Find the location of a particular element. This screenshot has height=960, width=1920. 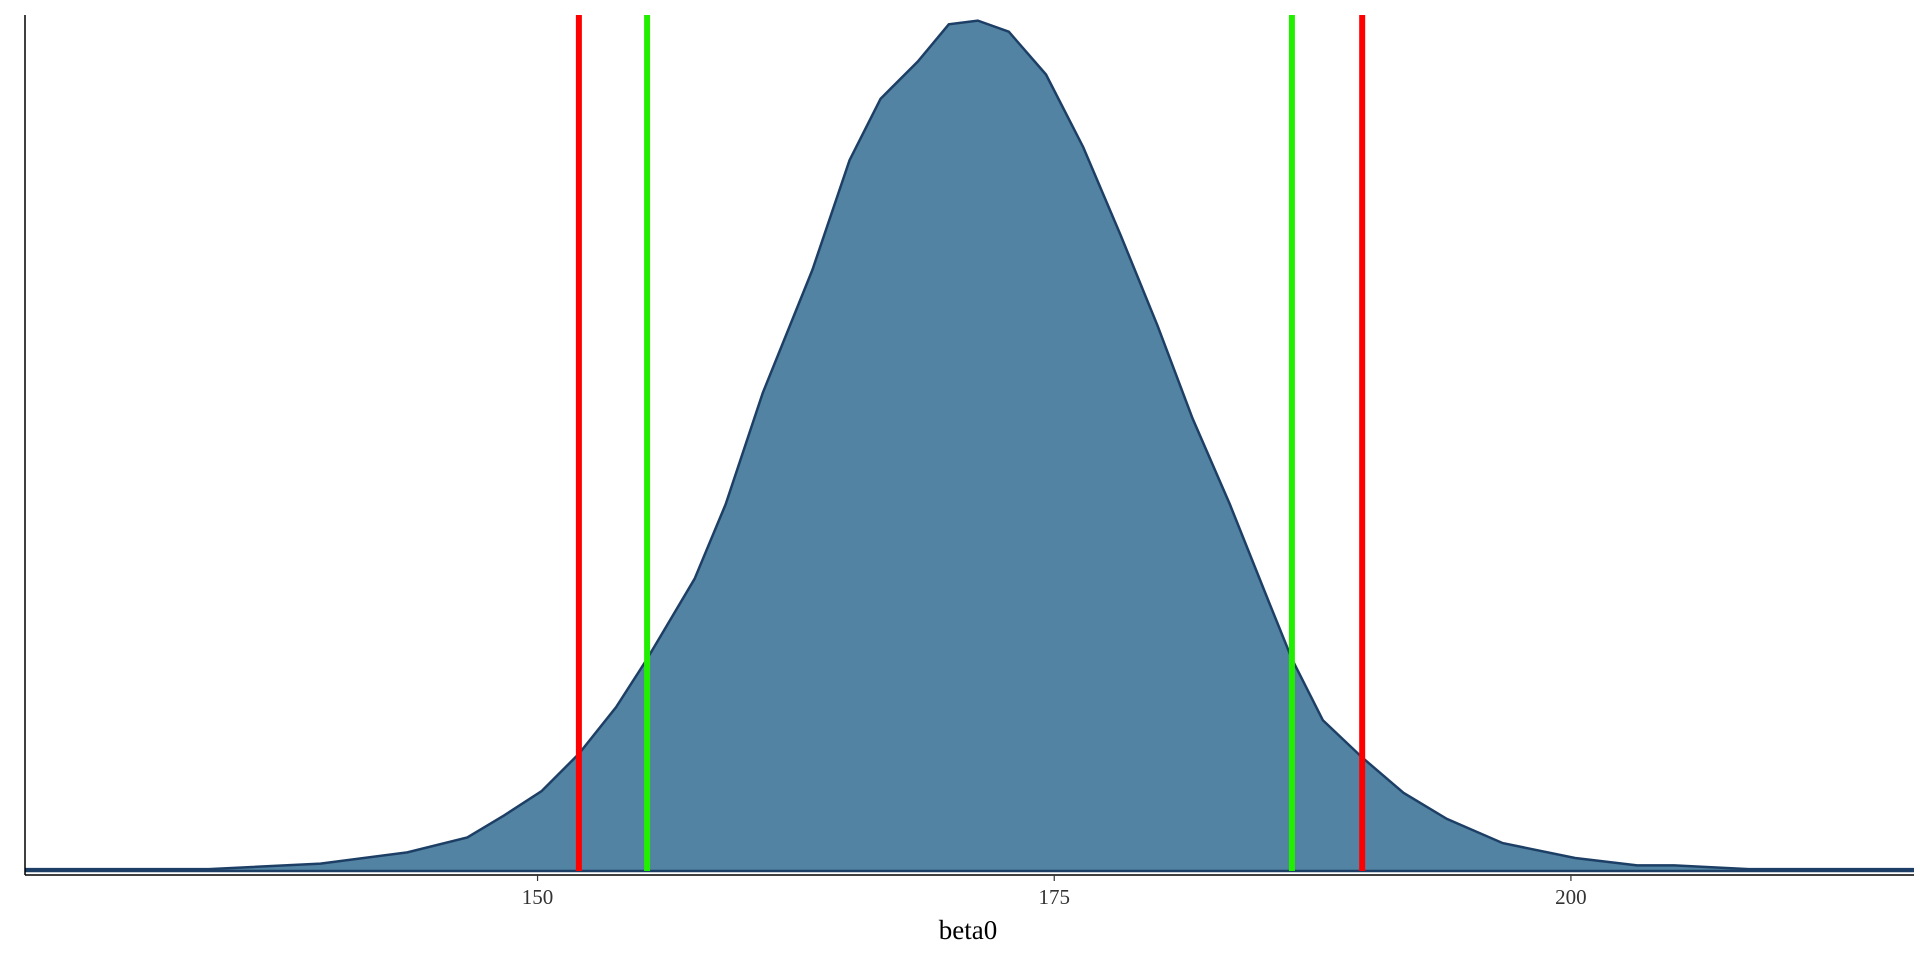

x-tick-label: 150 is located at coordinates (538, 897).